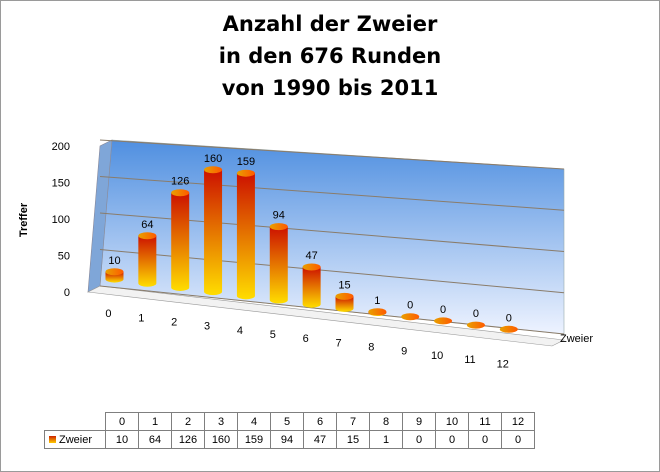  I want to click on data-label: 64, so click(147, 225).